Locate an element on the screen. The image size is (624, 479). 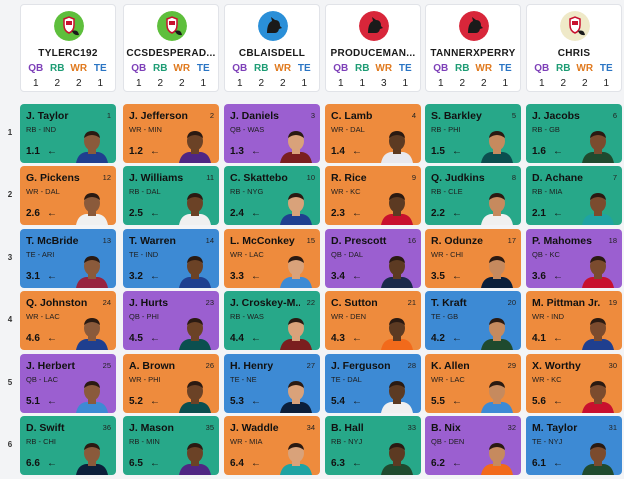
player-name: J. Waddle is located at coordinates (254, 428).